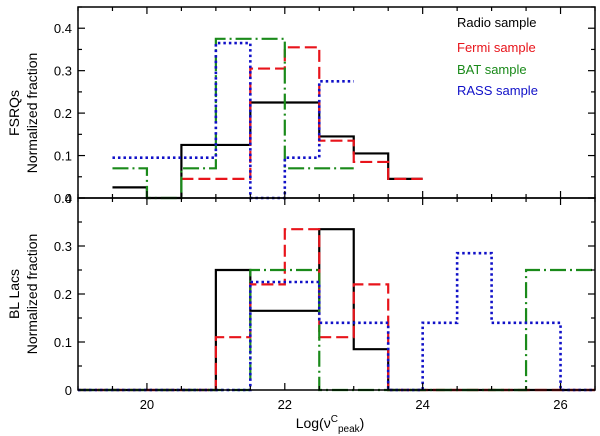 The height and width of the screenshot is (436, 600). Describe the element at coordinates (267, 150) in the screenshot. I see `series-radio-fsrqs` at that location.